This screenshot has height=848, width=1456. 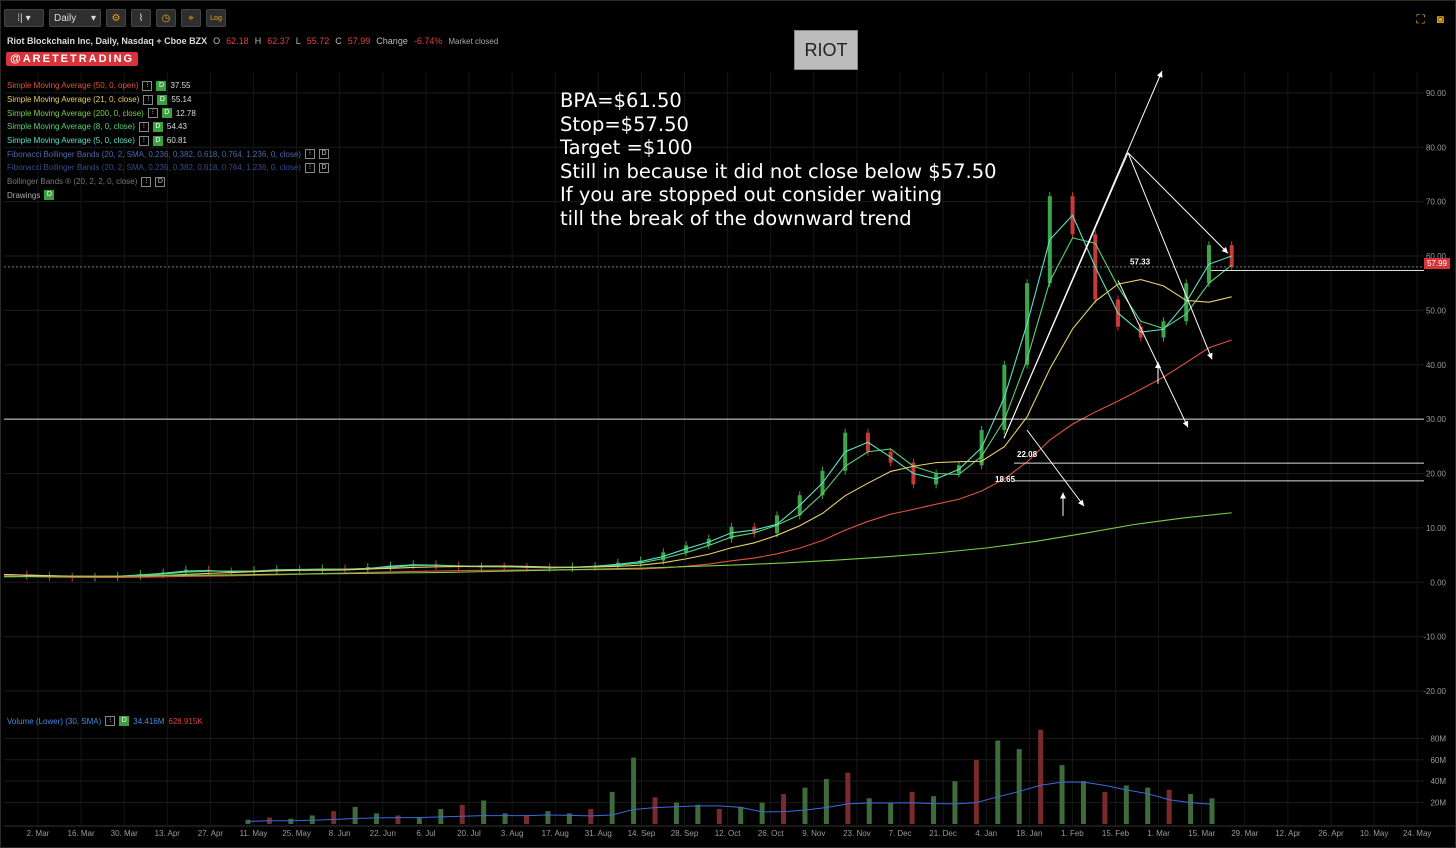 I want to click on x-tick-label: 21. Dec, so click(x=943, y=833).